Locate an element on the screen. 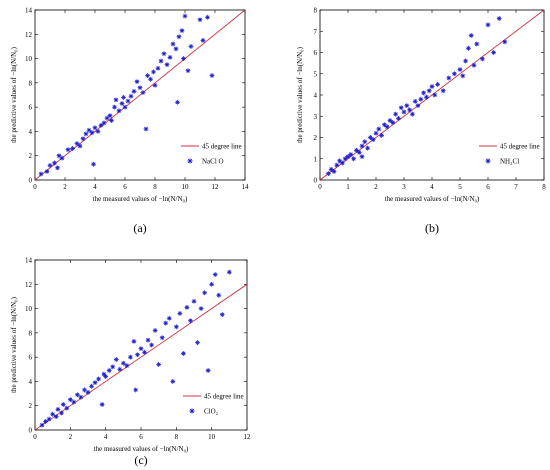 The width and height of the screenshot is (550, 470). legend-marker-swatch-c is located at coordinates (192, 411).